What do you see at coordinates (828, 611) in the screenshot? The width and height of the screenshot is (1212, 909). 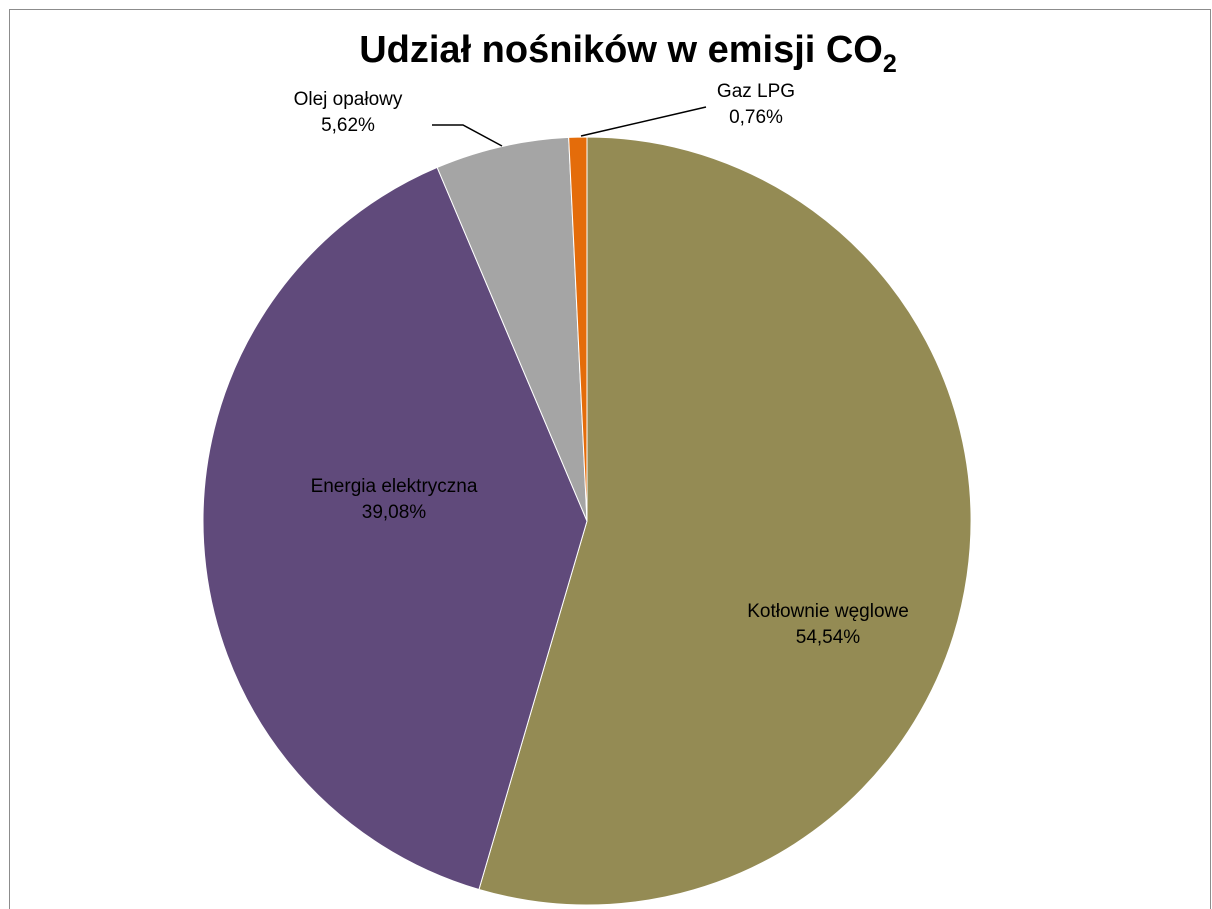 I see `data-label-category: Kotłownie węglowe` at bounding box center [828, 611].